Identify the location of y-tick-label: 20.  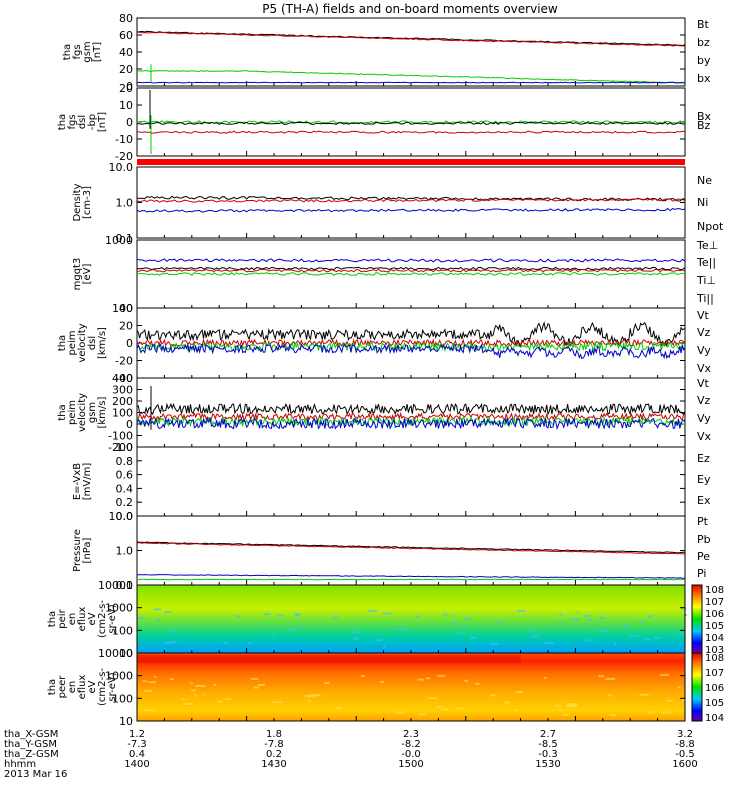
(126, 88).